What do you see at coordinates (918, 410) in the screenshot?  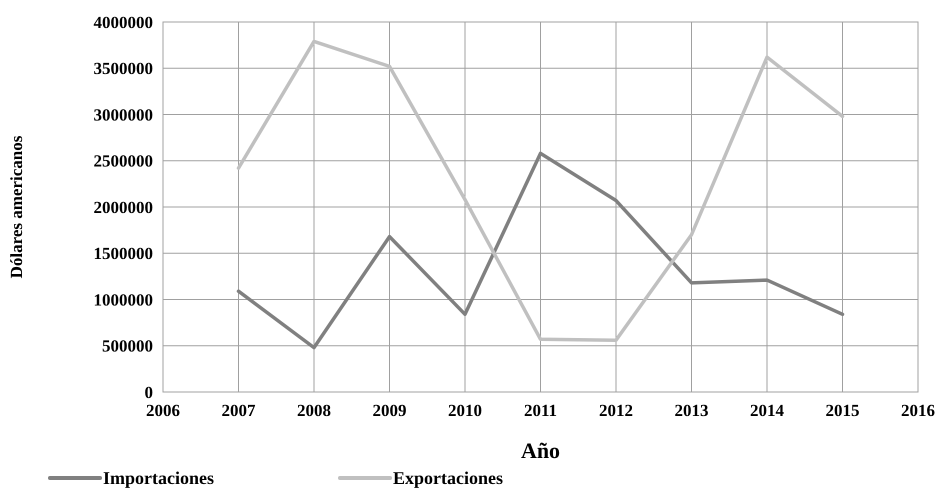 I see `x-tick-label: 2016` at bounding box center [918, 410].